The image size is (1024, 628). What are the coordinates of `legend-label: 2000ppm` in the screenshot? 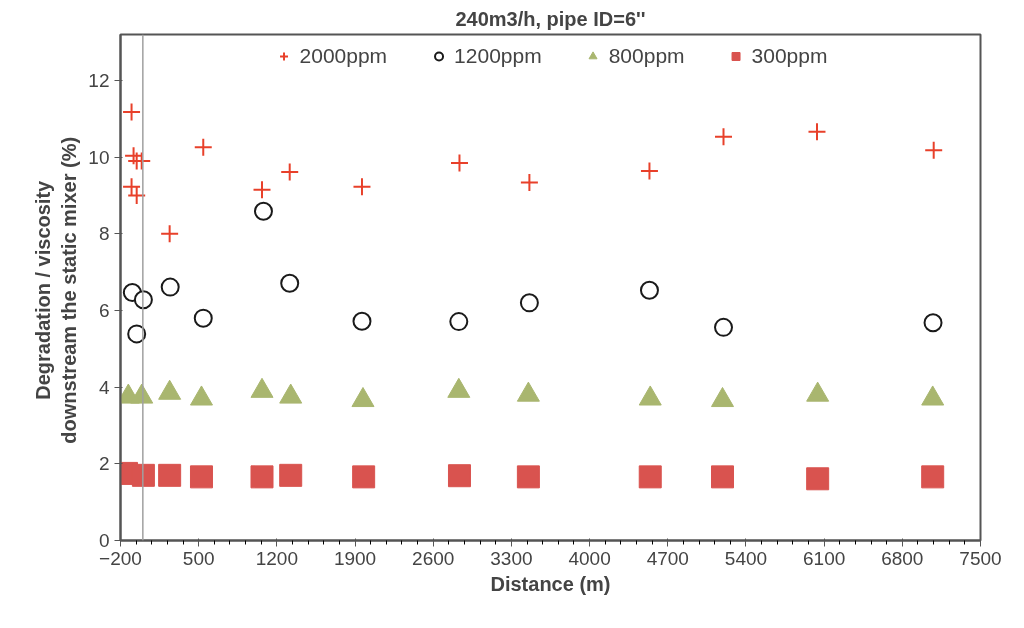 It's located at (343, 56).